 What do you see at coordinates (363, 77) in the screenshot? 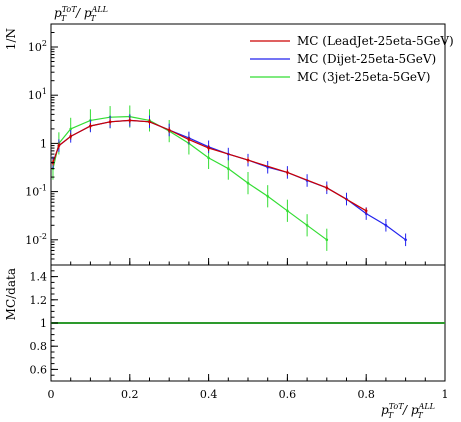
I see `legend-label-3jet: MC (3jet-25eta-5GeV)` at bounding box center [363, 77].